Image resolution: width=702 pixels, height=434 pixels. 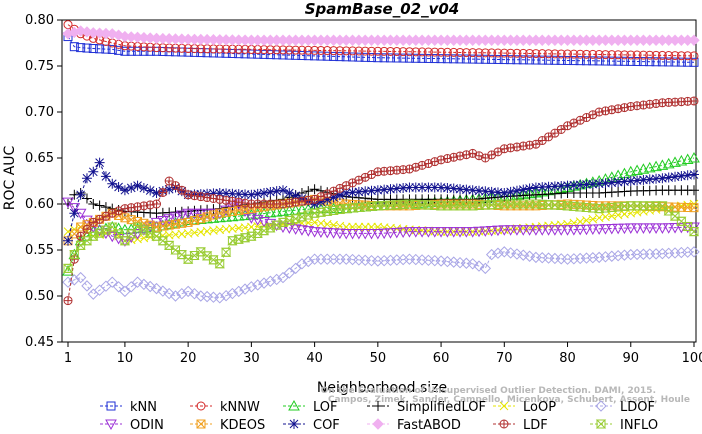 I want to click on legend-item-ldf: LDF, so click(x=520, y=425).